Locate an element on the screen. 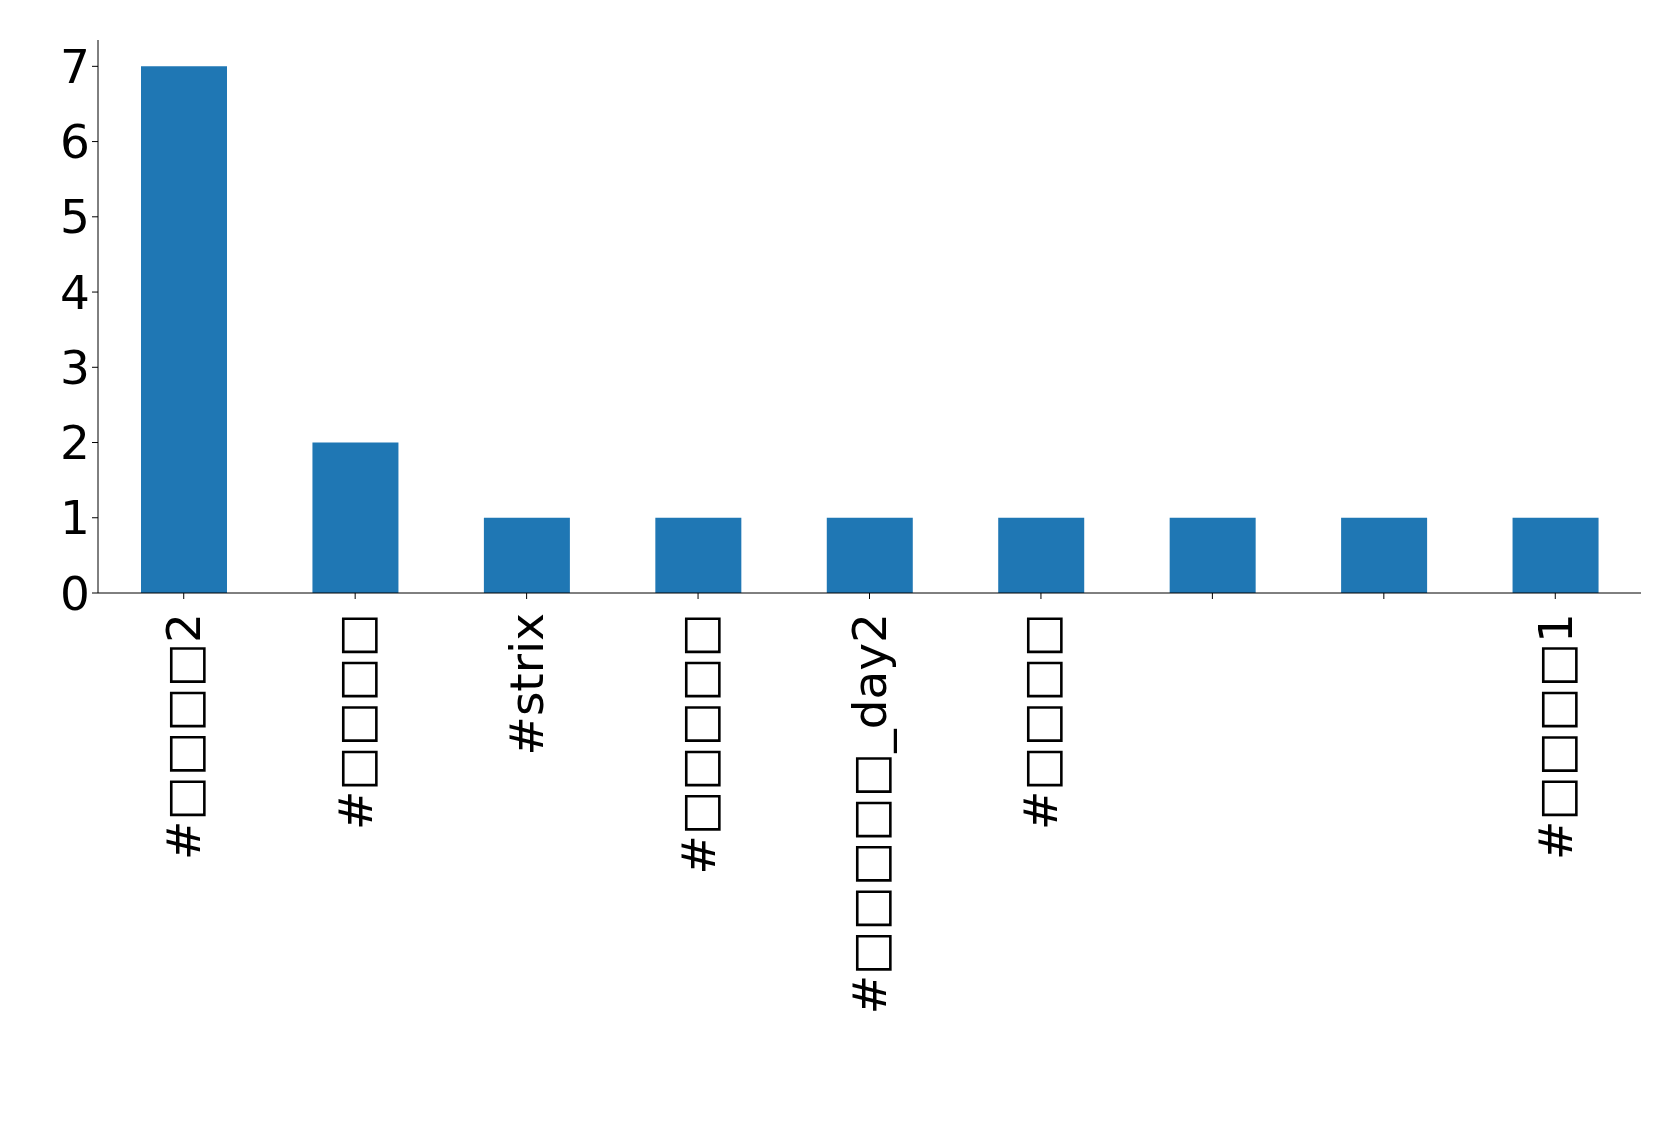 The width and height of the screenshot is (1679, 1131). y-tick-label: 6 is located at coordinates (75, 142).